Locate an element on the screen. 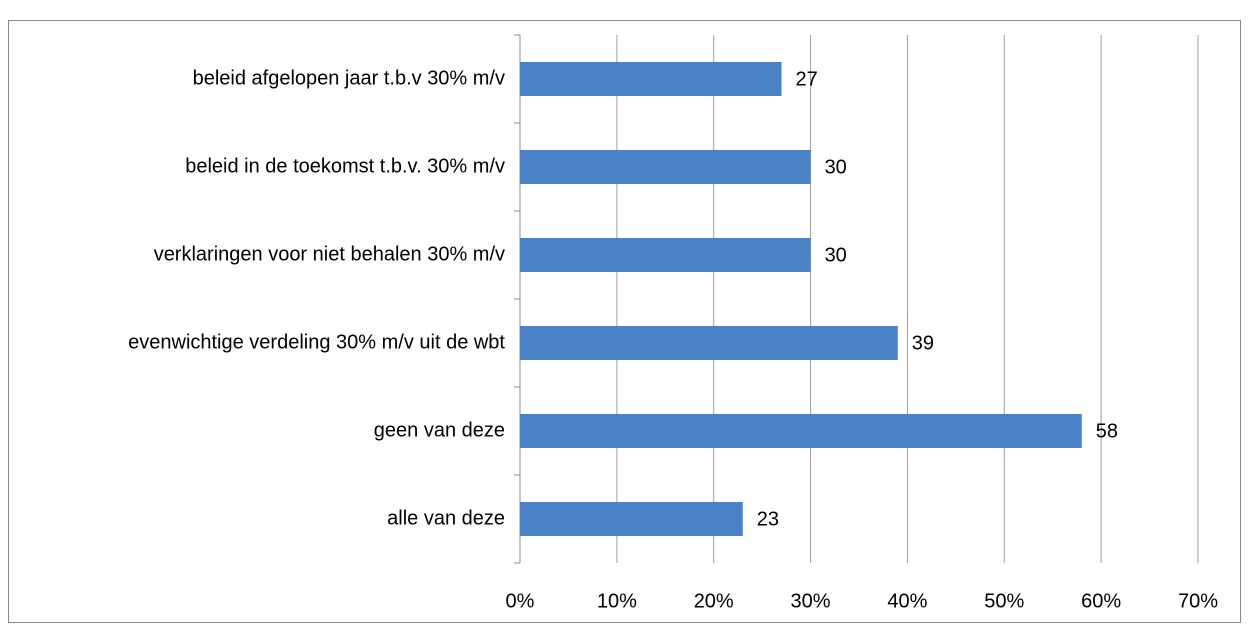 This screenshot has width=1252, height=624. value-label: 39 is located at coordinates (923, 343).